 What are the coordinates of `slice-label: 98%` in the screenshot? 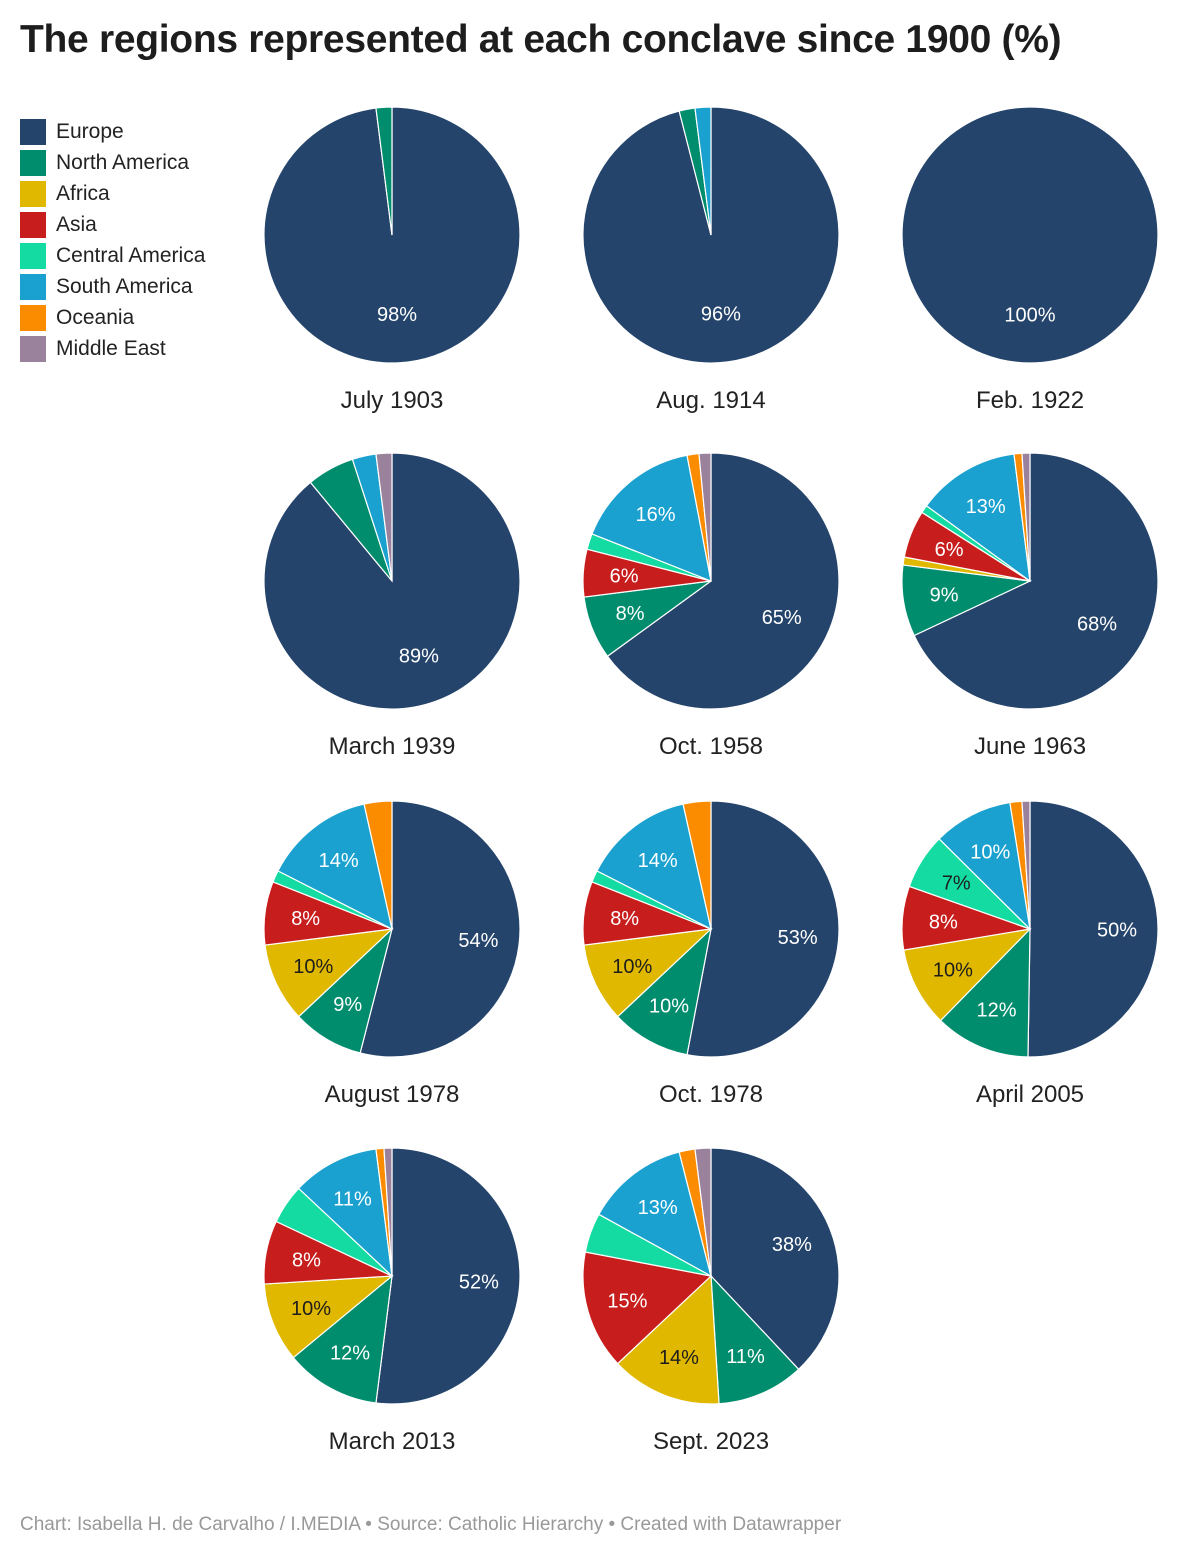 It's located at (397, 315).